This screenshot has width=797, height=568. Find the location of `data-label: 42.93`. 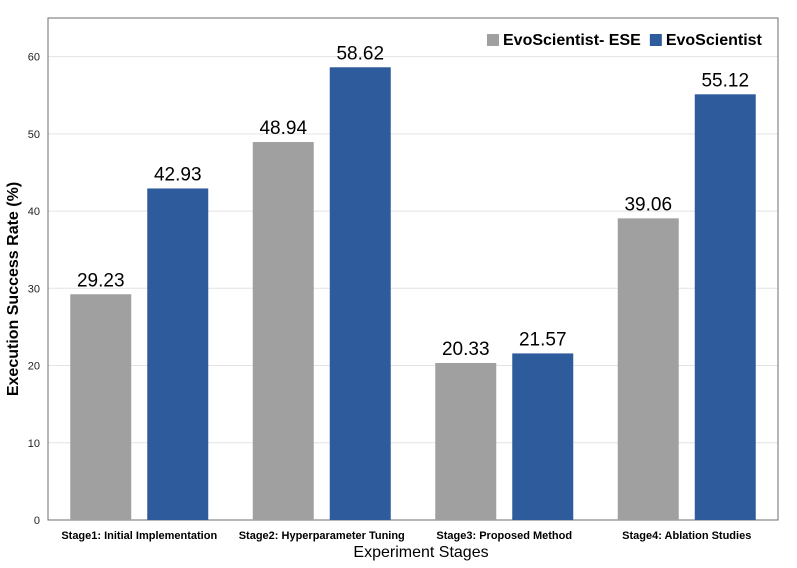

data-label: 42.93 is located at coordinates (178, 174).